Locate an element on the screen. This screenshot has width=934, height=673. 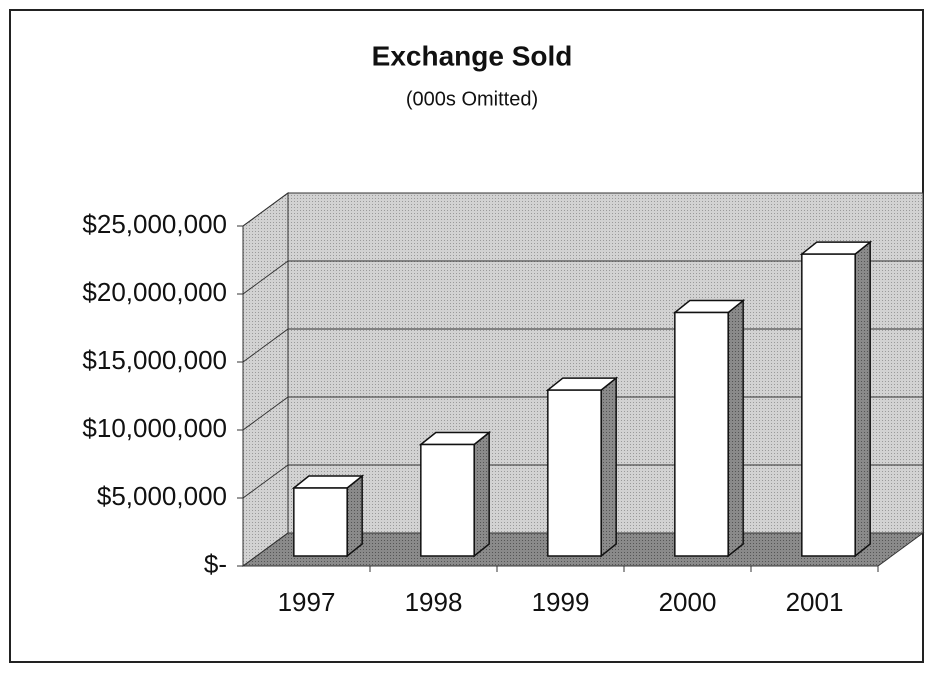
y-tick-label: $20,000,000 is located at coordinates (154, 292).